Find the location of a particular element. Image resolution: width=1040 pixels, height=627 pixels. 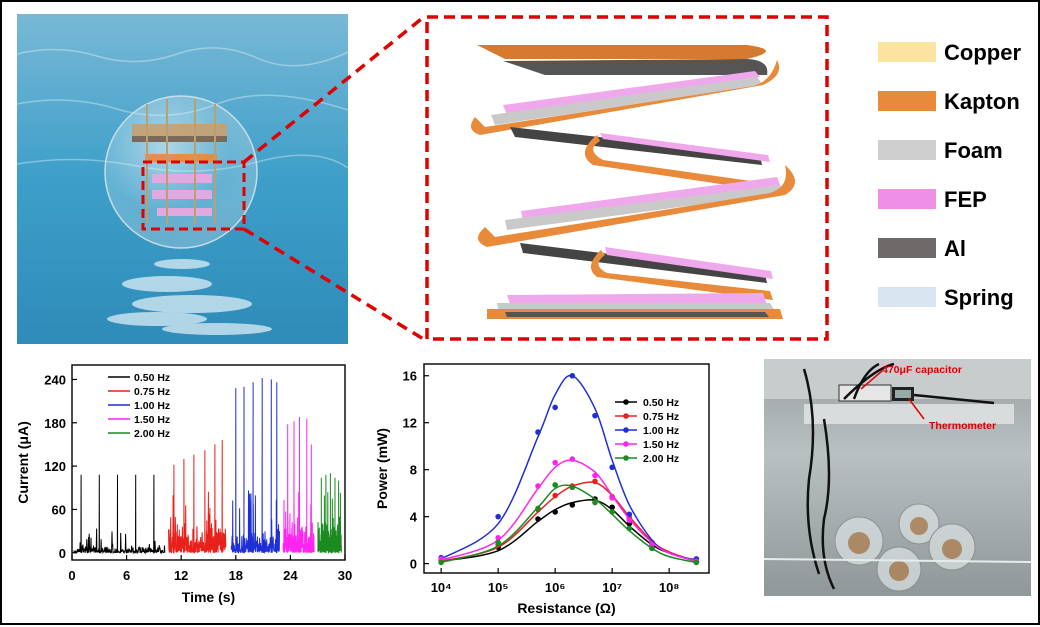

power-ylabel: Power (mW) is located at coordinates (382, 468).